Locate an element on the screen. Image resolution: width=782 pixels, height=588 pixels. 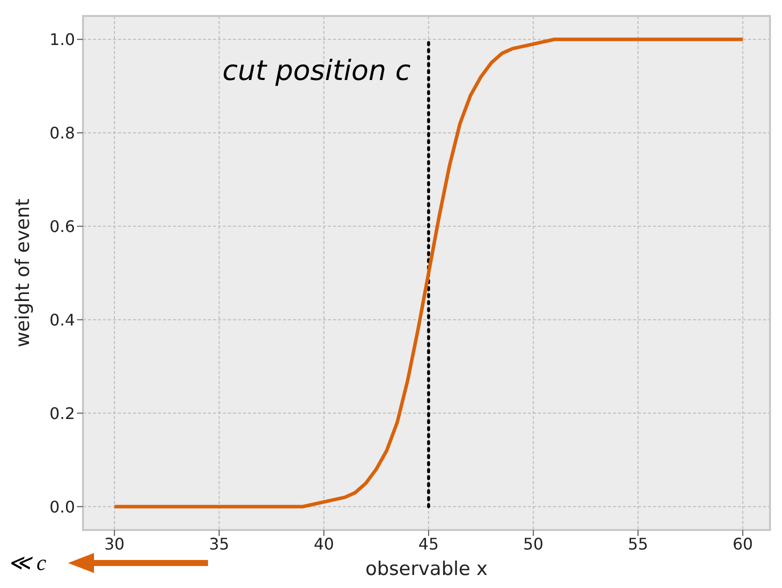
y-tick-label: 0.8 is located at coordinates (62, 133).